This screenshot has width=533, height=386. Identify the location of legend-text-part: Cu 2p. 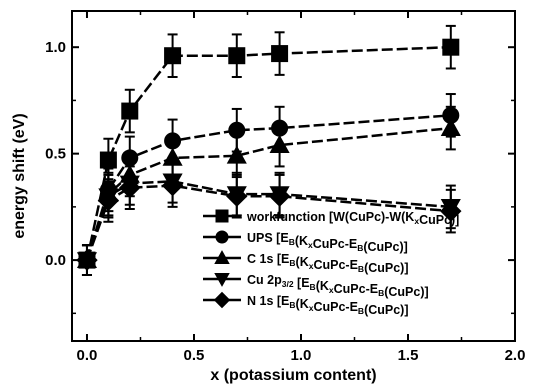
(264, 280).